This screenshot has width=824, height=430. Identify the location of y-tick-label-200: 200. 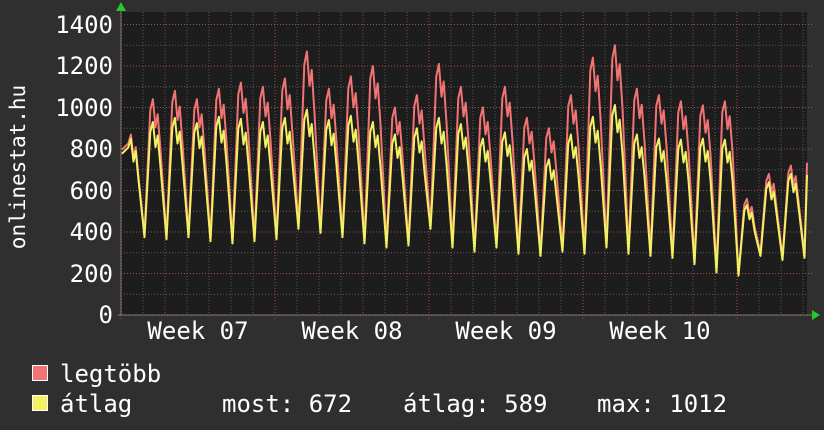
(91, 273).